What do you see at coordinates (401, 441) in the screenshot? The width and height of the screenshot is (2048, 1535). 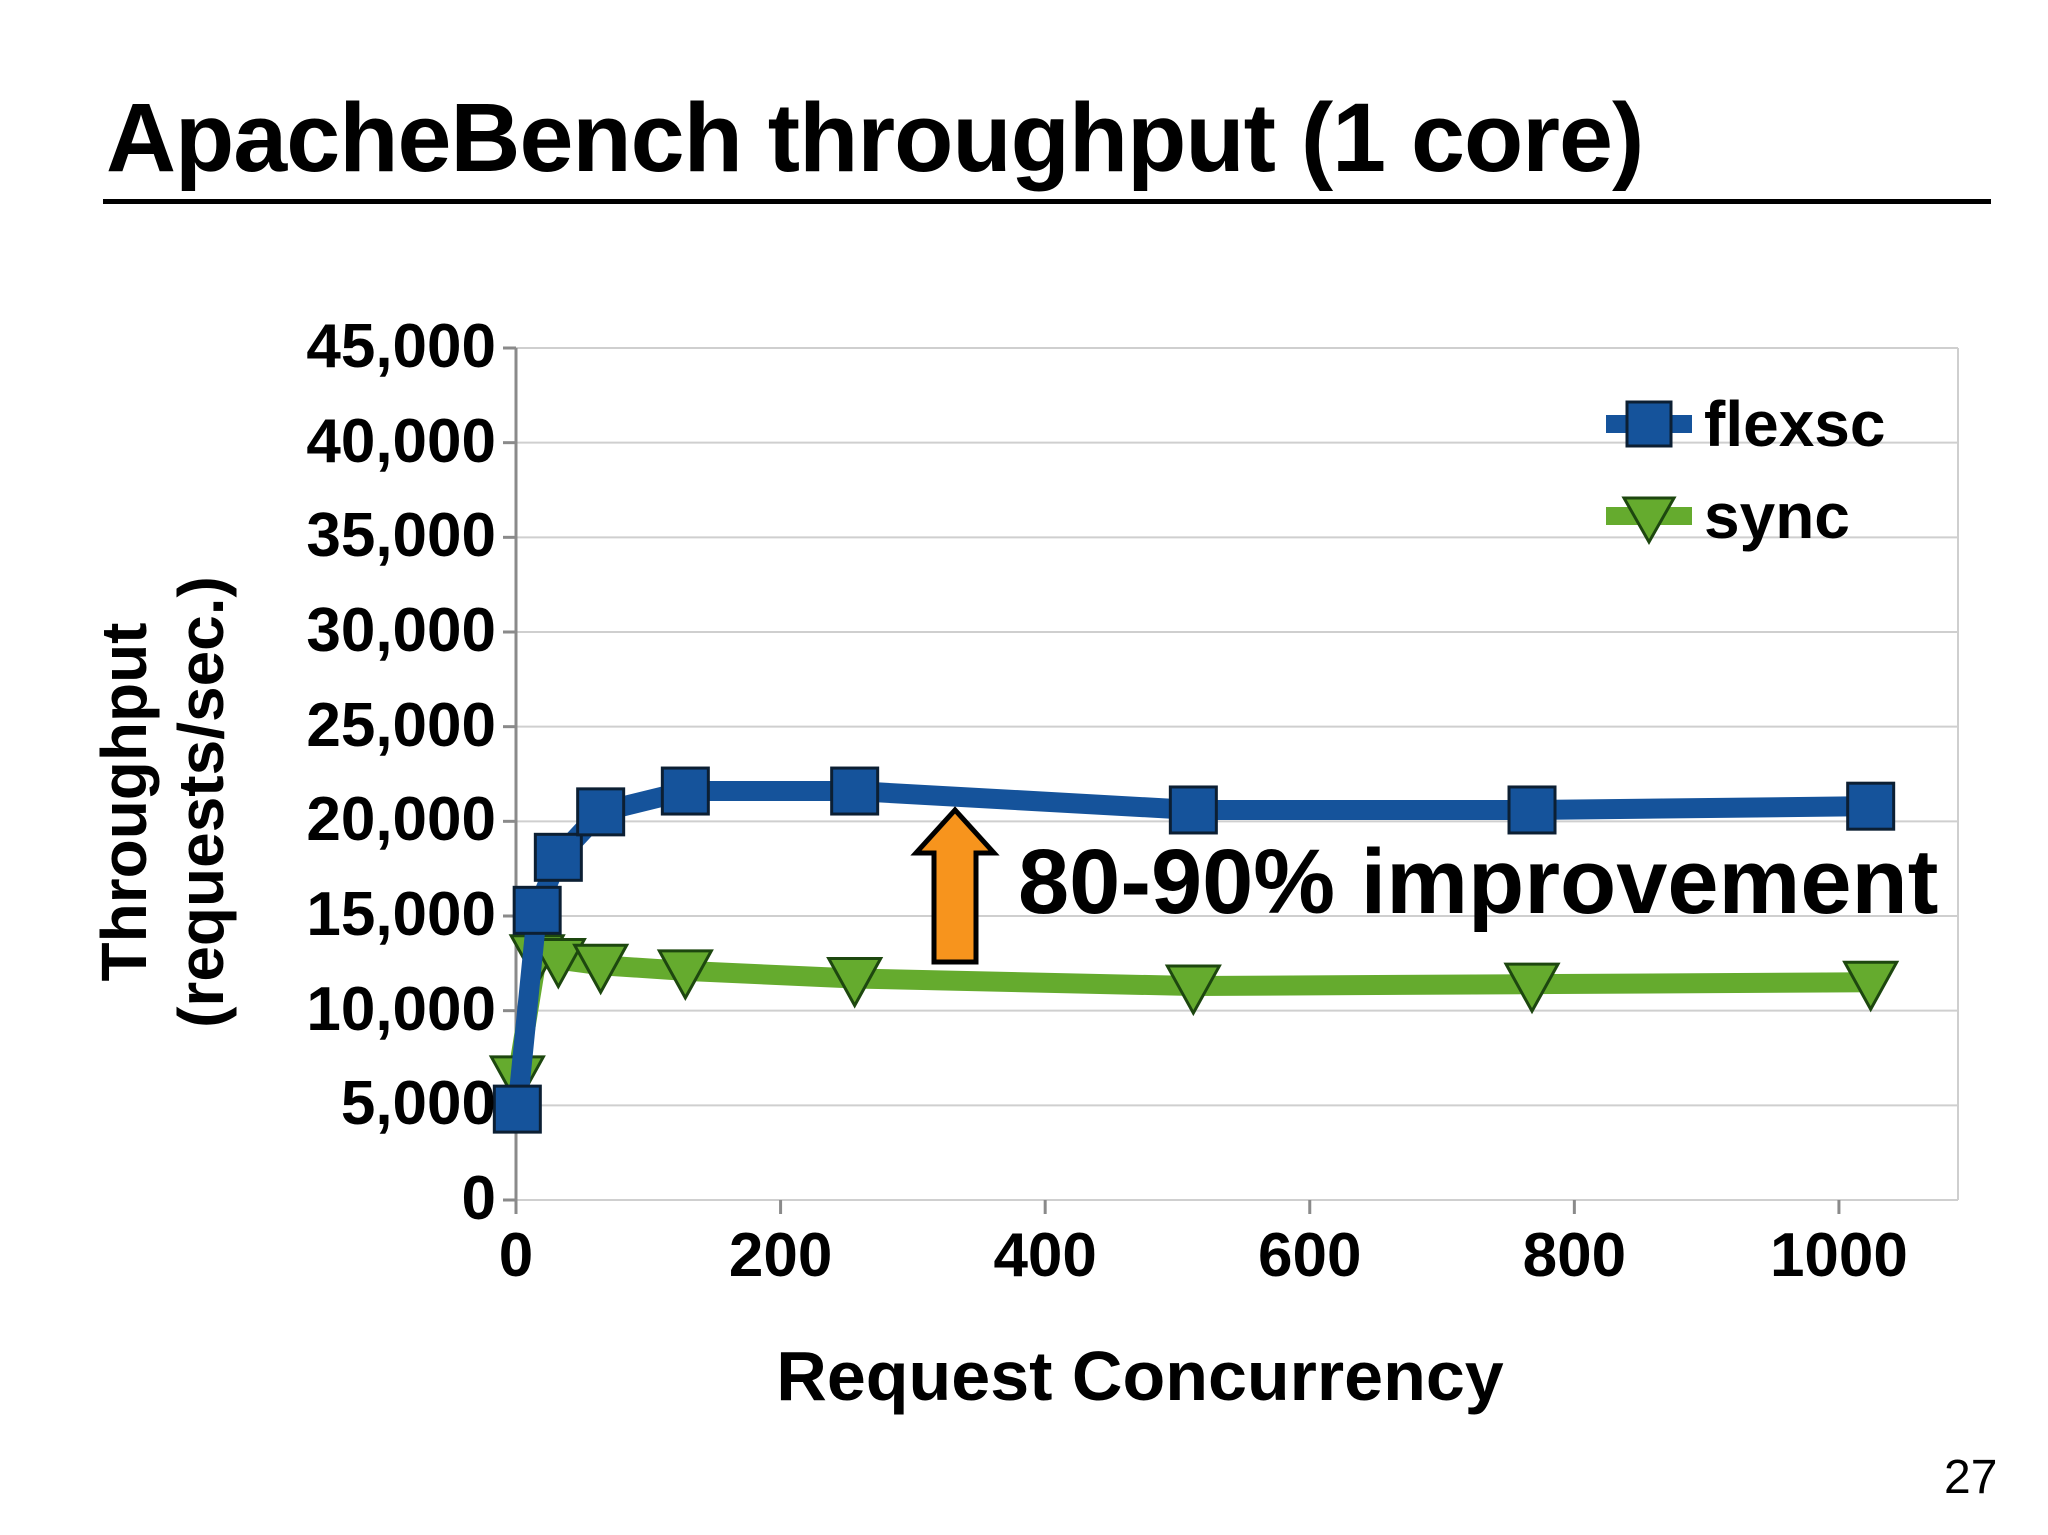 I see `y-tick-label: 40,000` at bounding box center [401, 441].